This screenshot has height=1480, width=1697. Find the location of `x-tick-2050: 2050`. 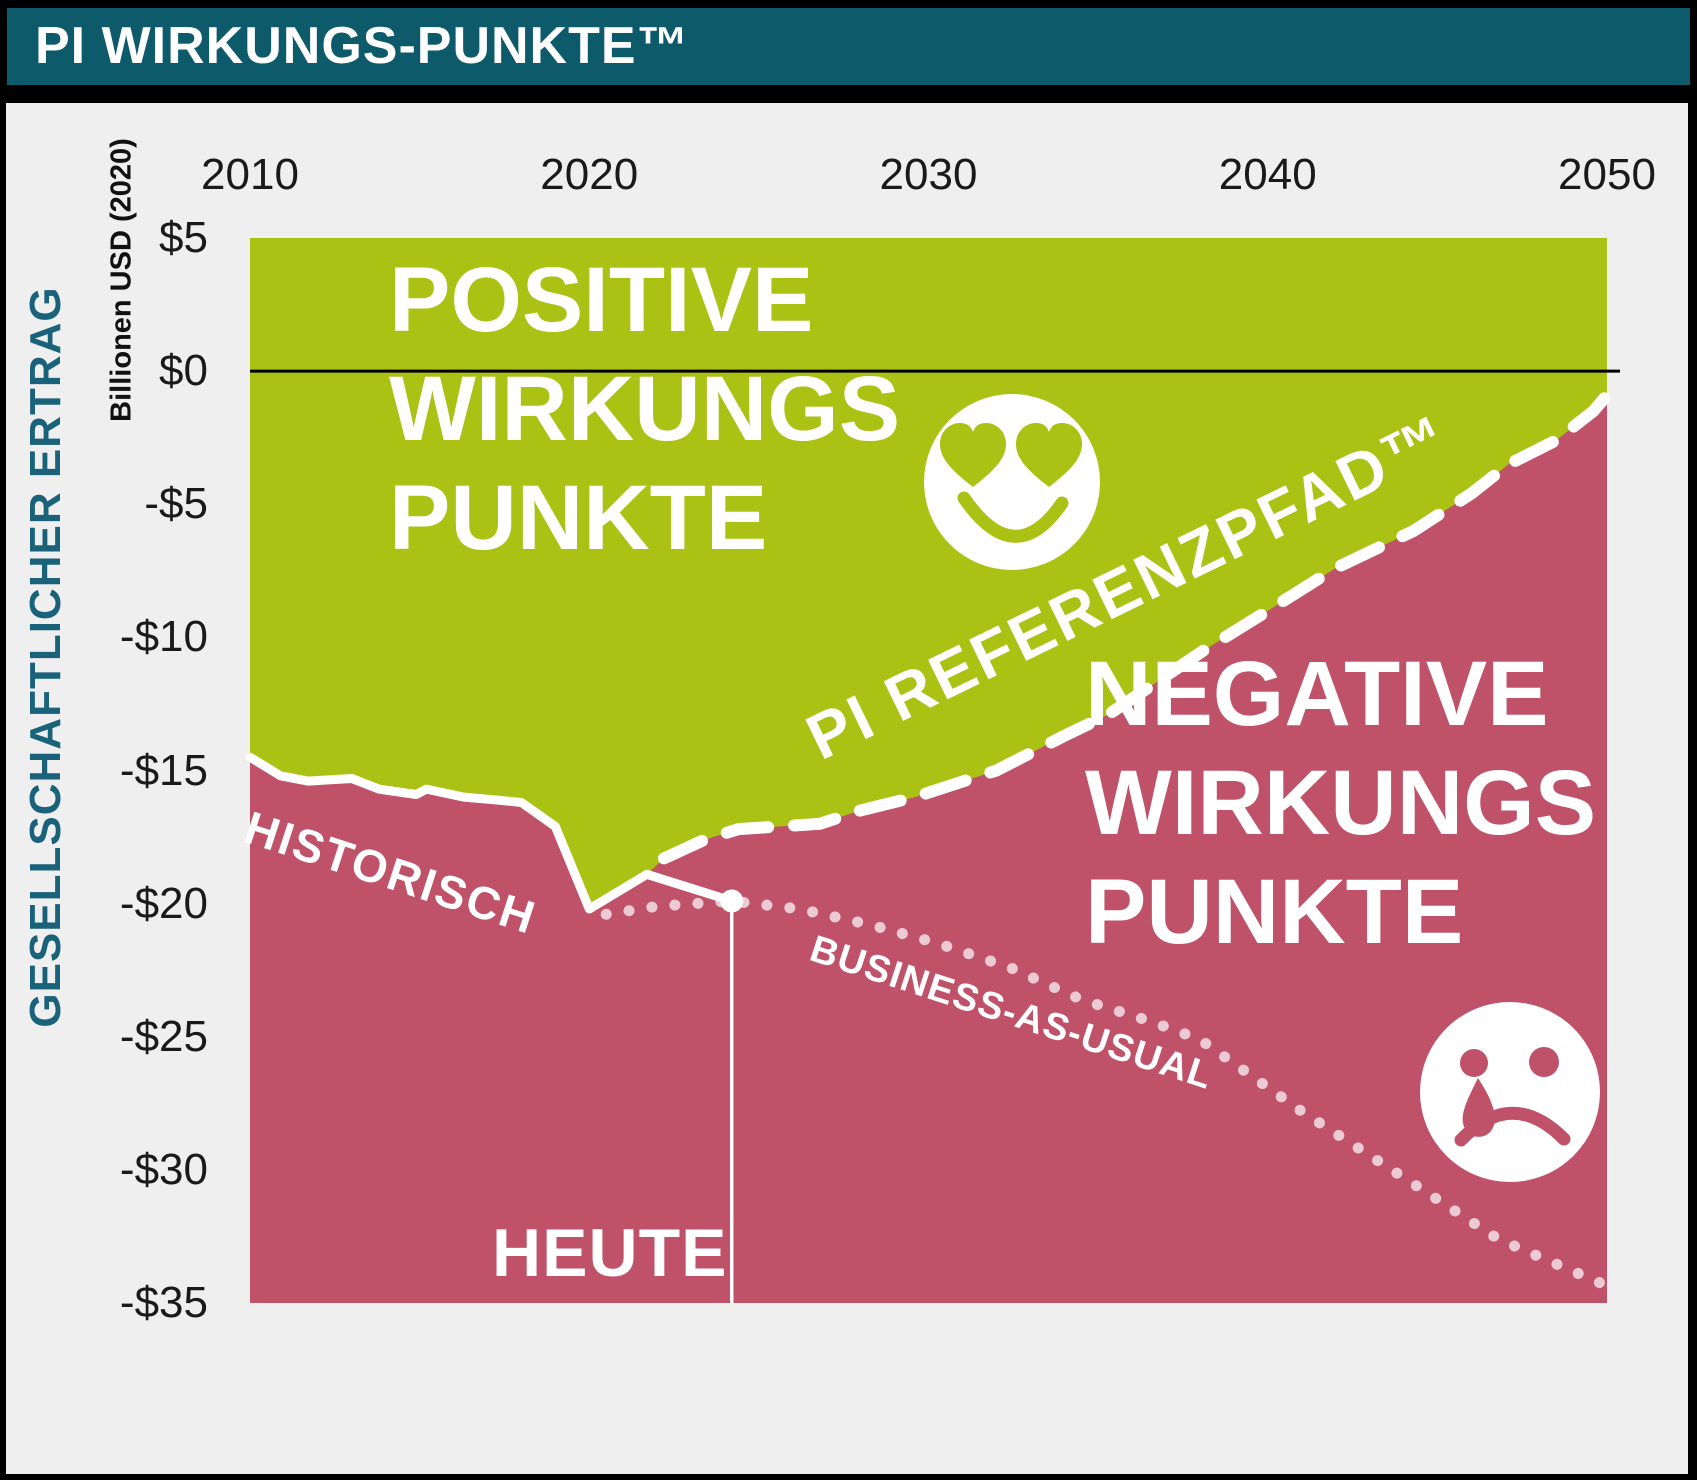

x-tick-2050: 2050 is located at coordinates (1607, 174).